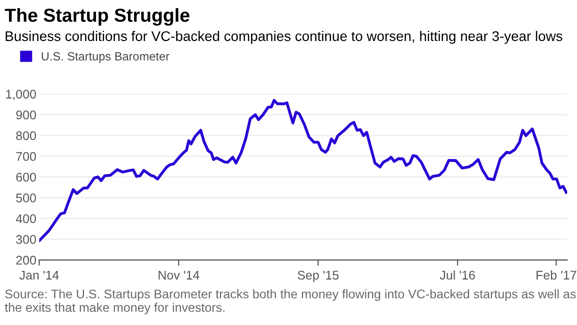 The image size is (577, 325). I want to click on y-tick-label: 700, so click(26, 156).